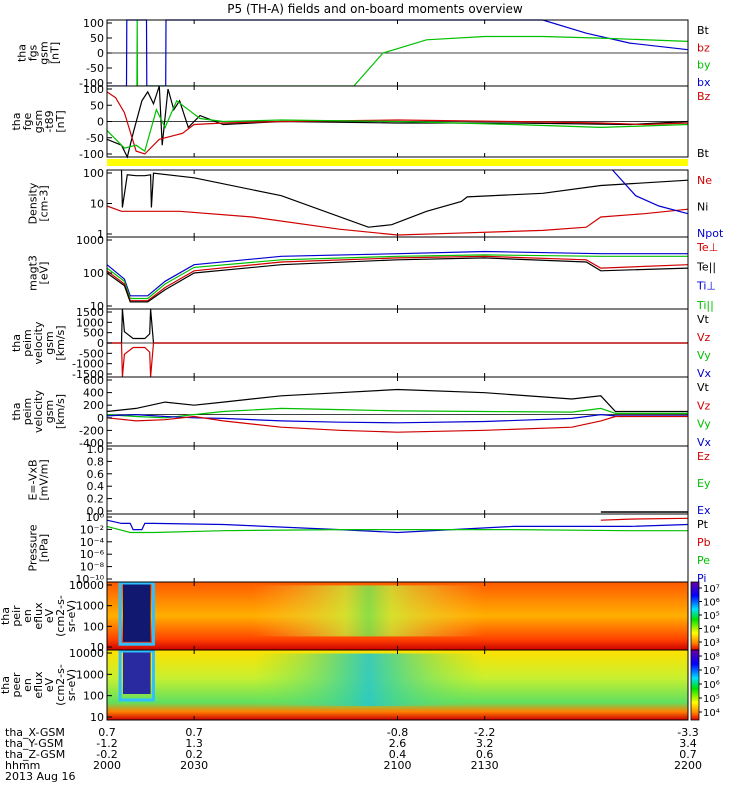 The image size is (750, 800). What do you see at coordinates (397, 360) in the screenshot?
I see `series-vz` at bounding box center [397, 360].